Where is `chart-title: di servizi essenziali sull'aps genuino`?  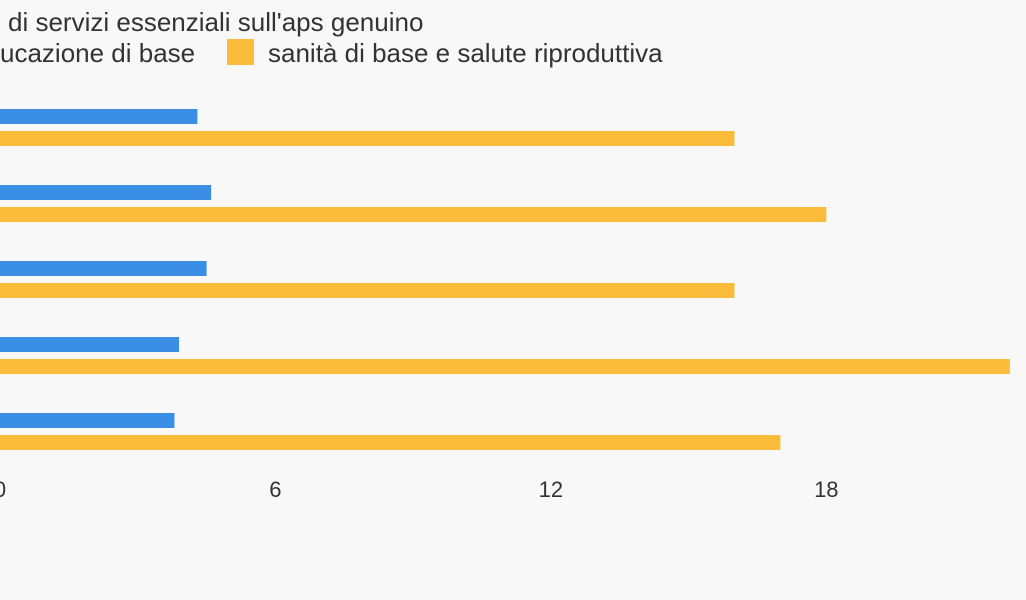
chart-title: di servizi essenziali sull'aps genuino is located at coordinates (215, 22).